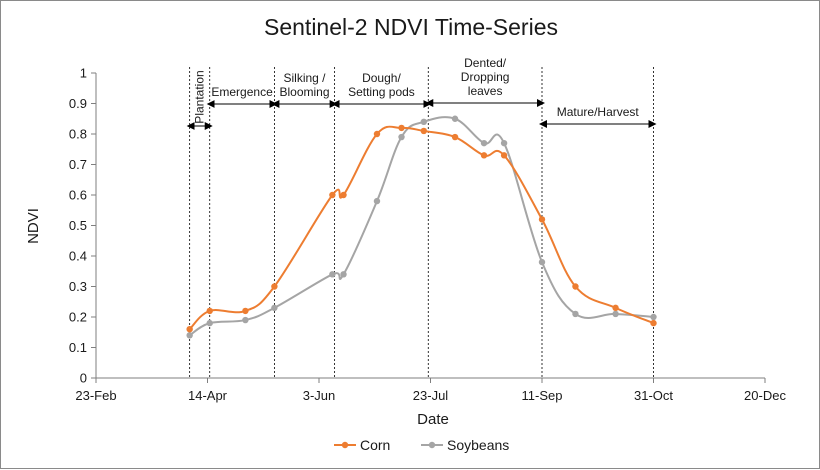  I want to click on stage-label: Setting pods, so click(381, 92).